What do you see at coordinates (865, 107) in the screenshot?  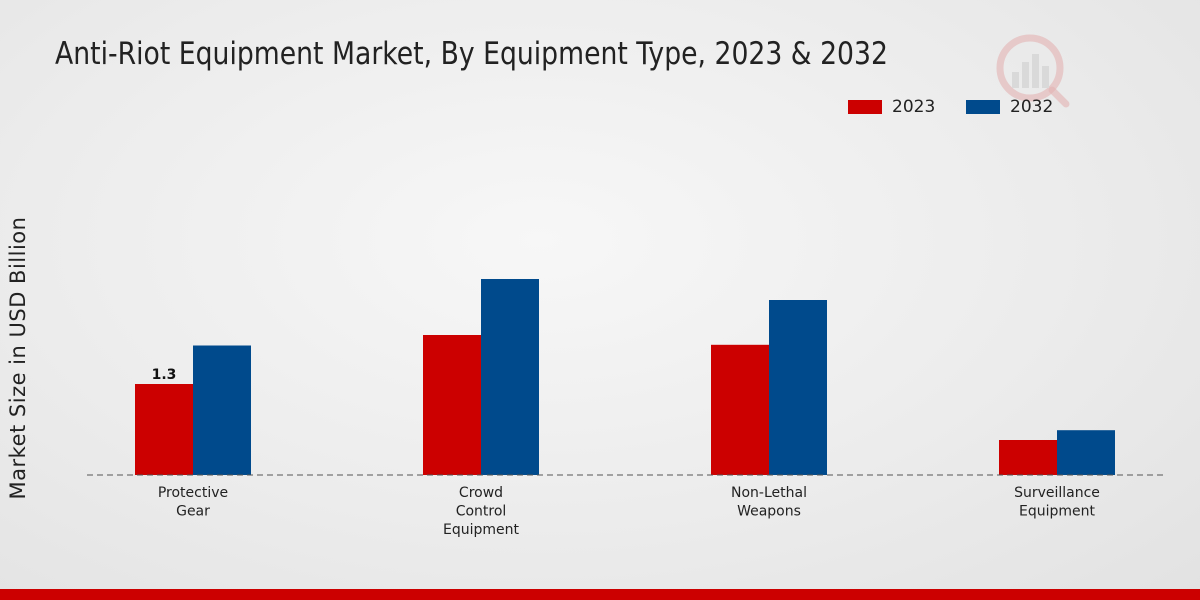 I see `legend-swatch-2023` at bounding box center [865, 107].